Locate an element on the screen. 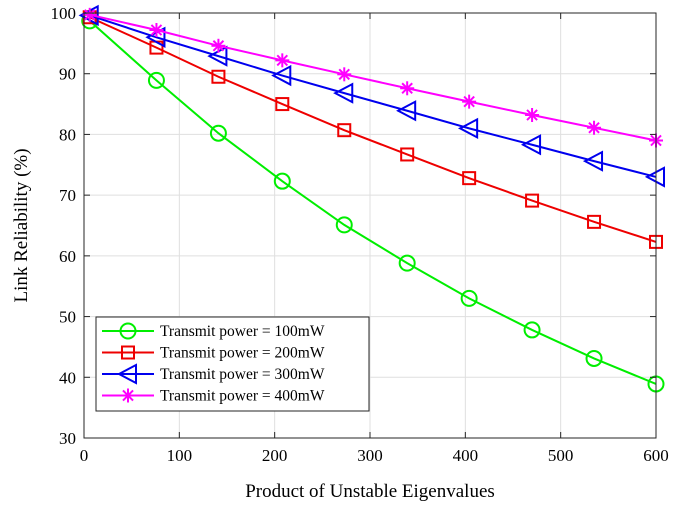  x-tick-label: 400 is located at coordinates (466, 455).